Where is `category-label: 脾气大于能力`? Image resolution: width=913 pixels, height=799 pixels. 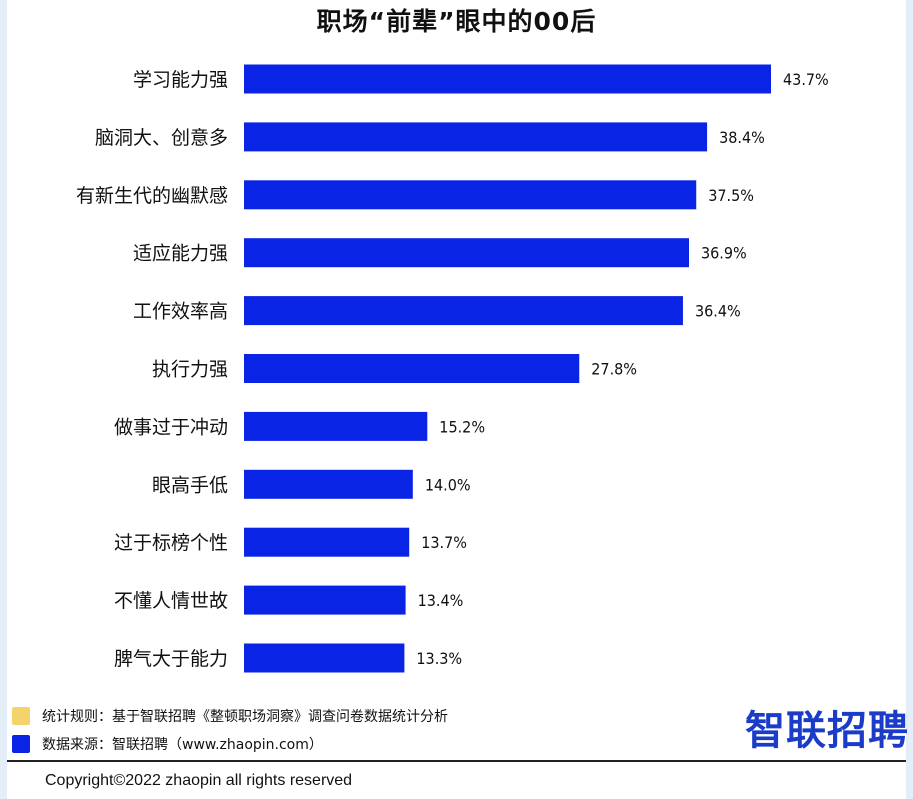 category-label: 脾气大于能力 is located at coordinates (171, 659).